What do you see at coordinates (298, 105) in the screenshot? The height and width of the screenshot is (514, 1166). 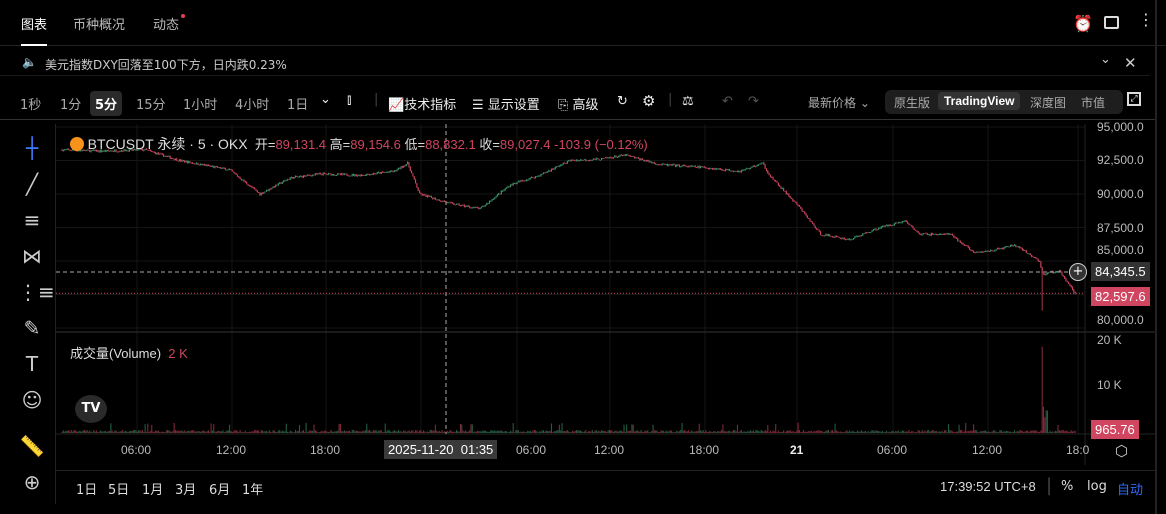 I see `interval-1d: 1日` at bounding box center [298, 105].